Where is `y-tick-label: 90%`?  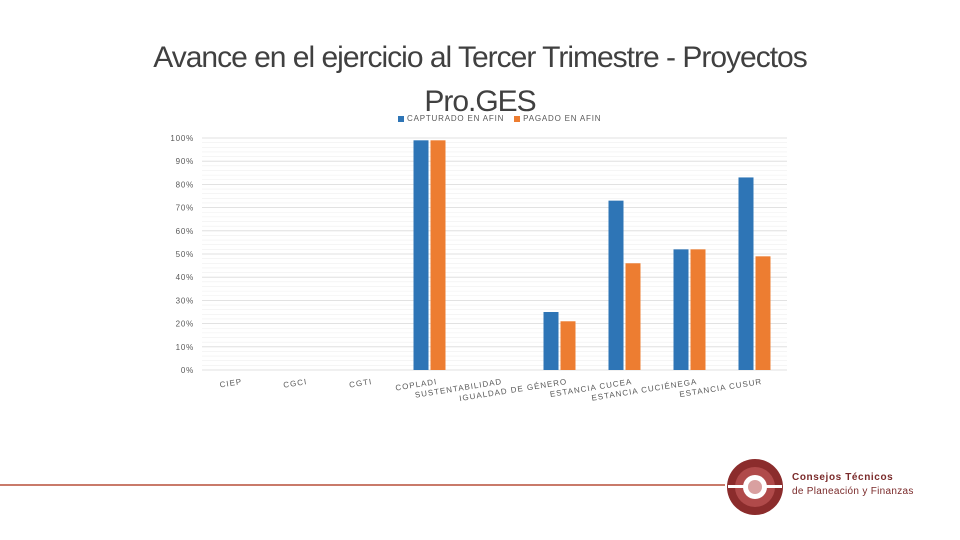
y-tick-label: 90% is located at coordinates (185, 161).